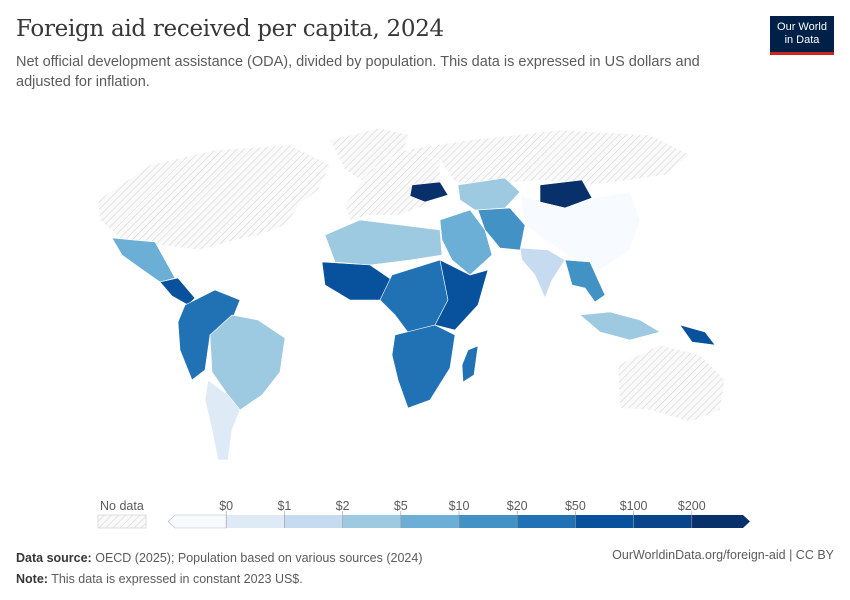 The height and width of the screenshot is (600, 850). What do you see at coordinates (692, 506) in the screenshot?
I see `legend-tick-label: $200` at bounding box center [692, 506].